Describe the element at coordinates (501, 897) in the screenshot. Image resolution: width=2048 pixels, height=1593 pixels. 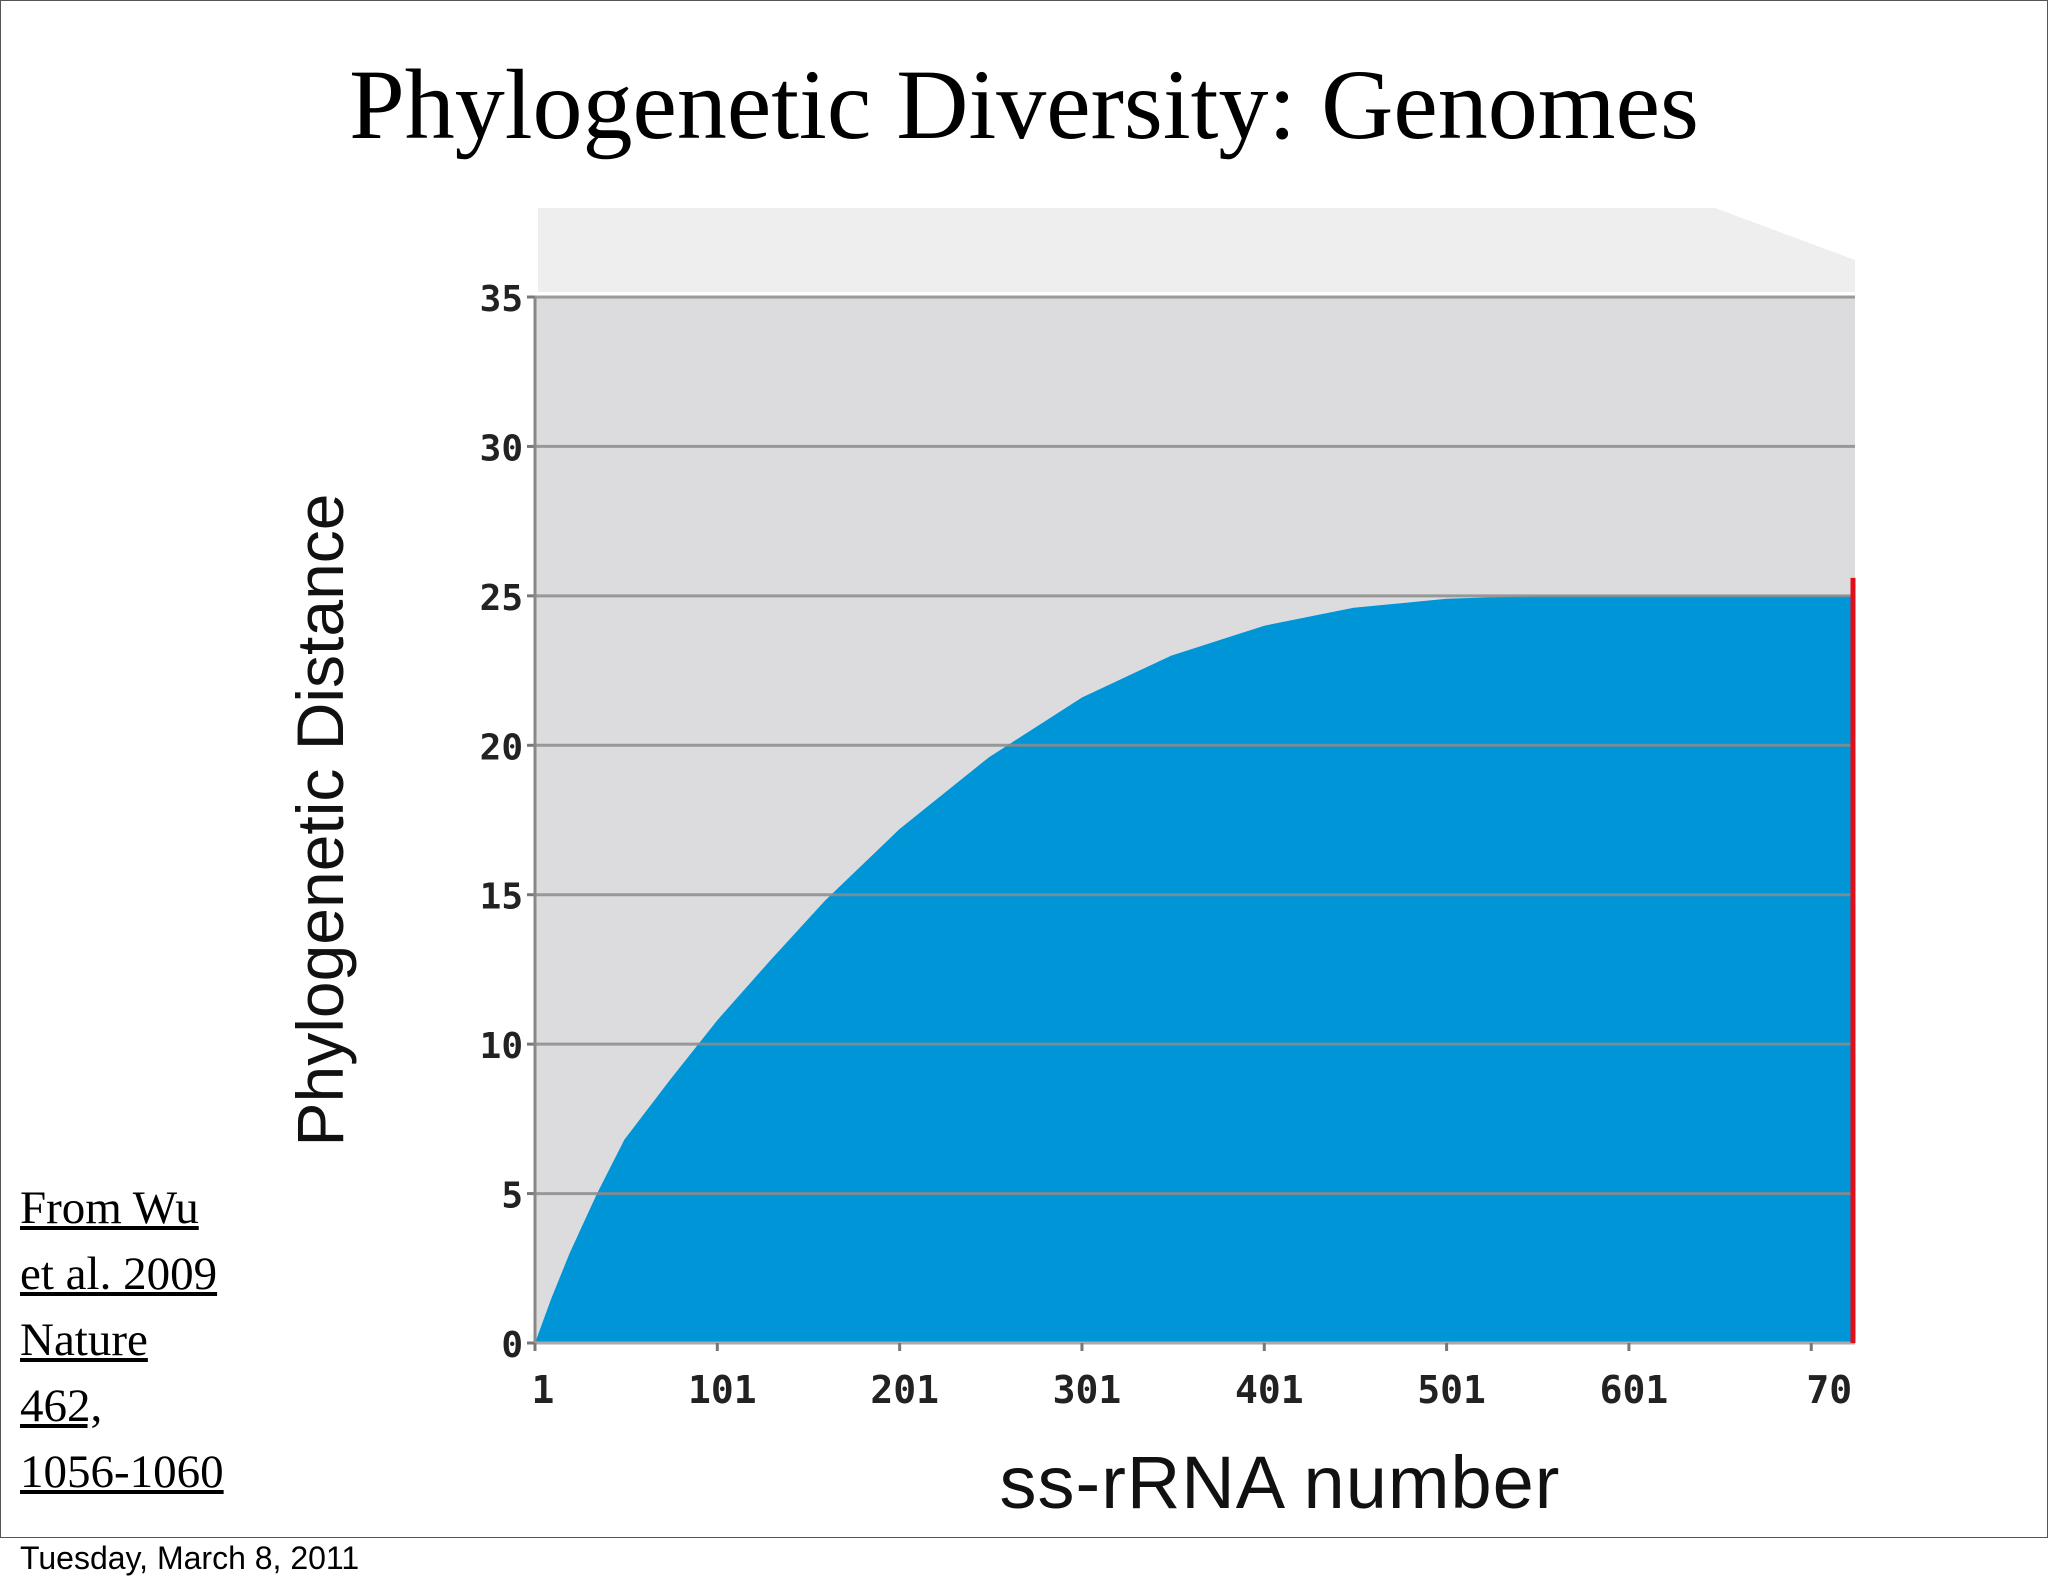
I see `y-tick-label: 15` at that location.